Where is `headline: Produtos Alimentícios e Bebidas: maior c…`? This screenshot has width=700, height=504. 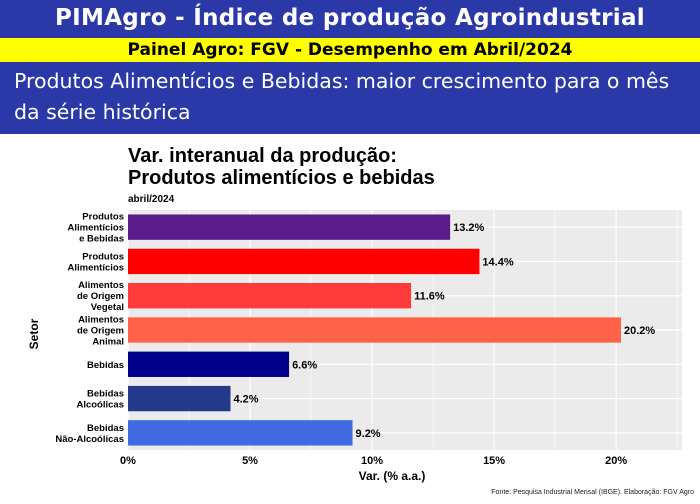 headline: Produtos Alimentícios e Bebidas: maior c… is located at coordinates (350, 98).